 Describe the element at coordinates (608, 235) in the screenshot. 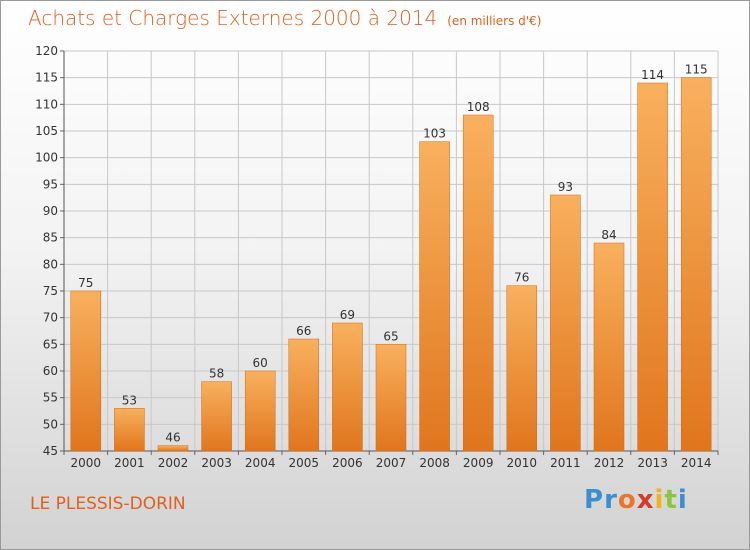

I see `data-label: 84` at that location.